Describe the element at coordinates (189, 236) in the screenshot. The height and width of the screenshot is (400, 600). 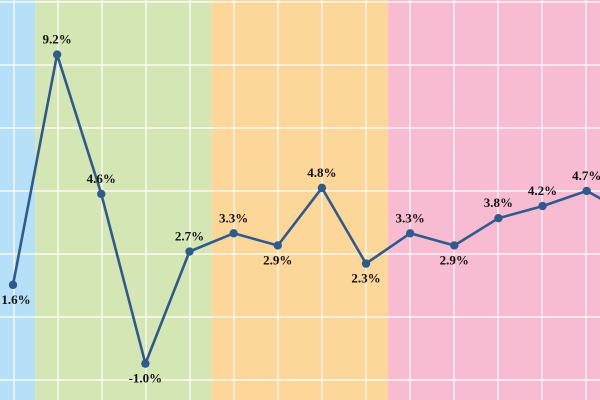
I see `data-label: 2.7%` at that location.